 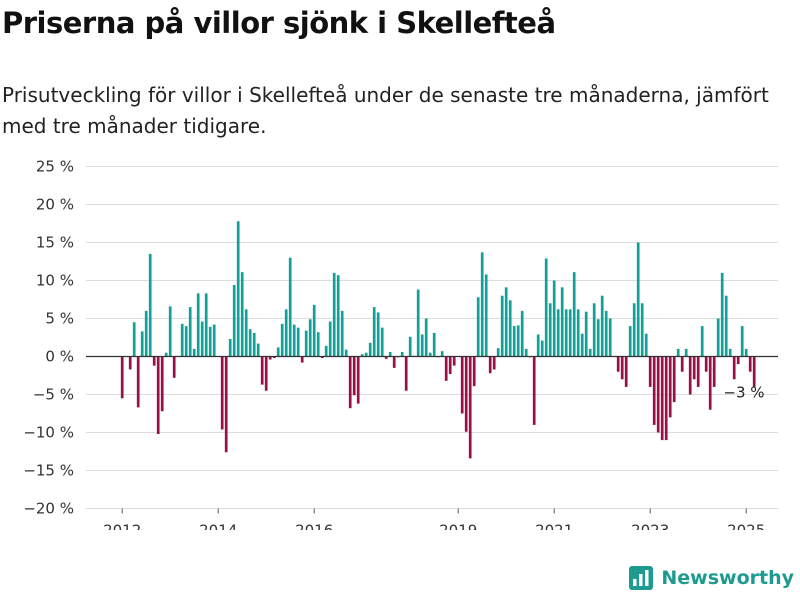 I want to click on x-tick-label: 2019, so click(x=458, y=526).